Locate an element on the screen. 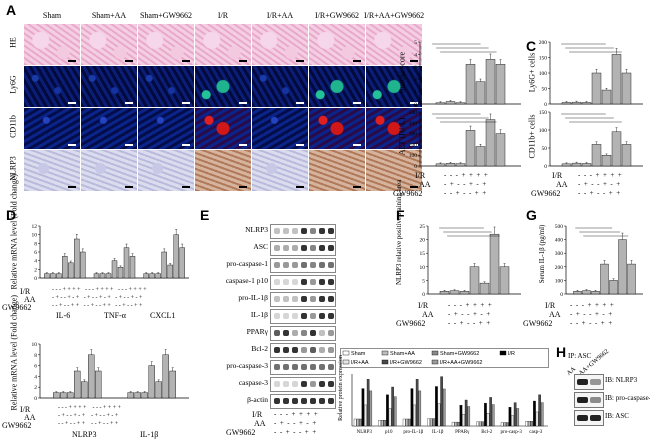 This screenshot has width=650, height=440. wb-label-casp3: caspase-3 is located at coordinates (253, 382).